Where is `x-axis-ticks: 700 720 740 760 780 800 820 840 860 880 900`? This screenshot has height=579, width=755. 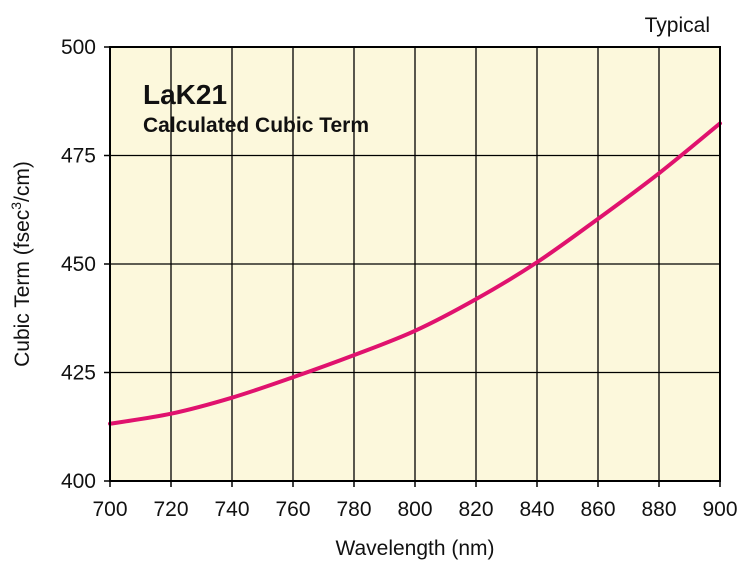 x-axis-ticks: 700 720 740 760 780 800 820 840 860 880 900 is located at coordinates (415, 501).